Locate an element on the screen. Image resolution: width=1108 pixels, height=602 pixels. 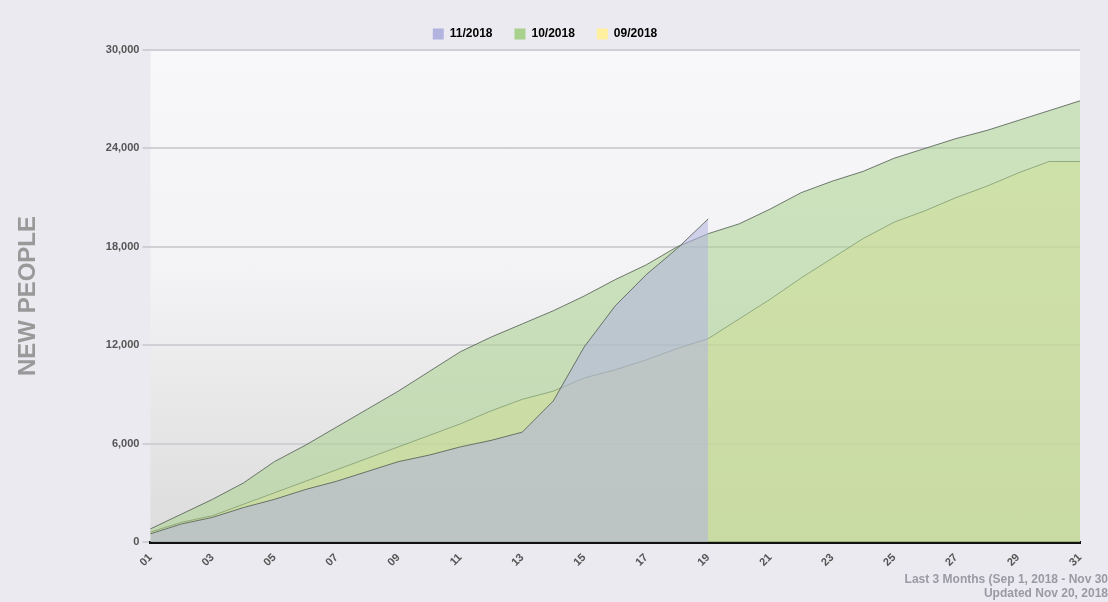
x-tick-label: 31 is located at coordinates (1075, 559).